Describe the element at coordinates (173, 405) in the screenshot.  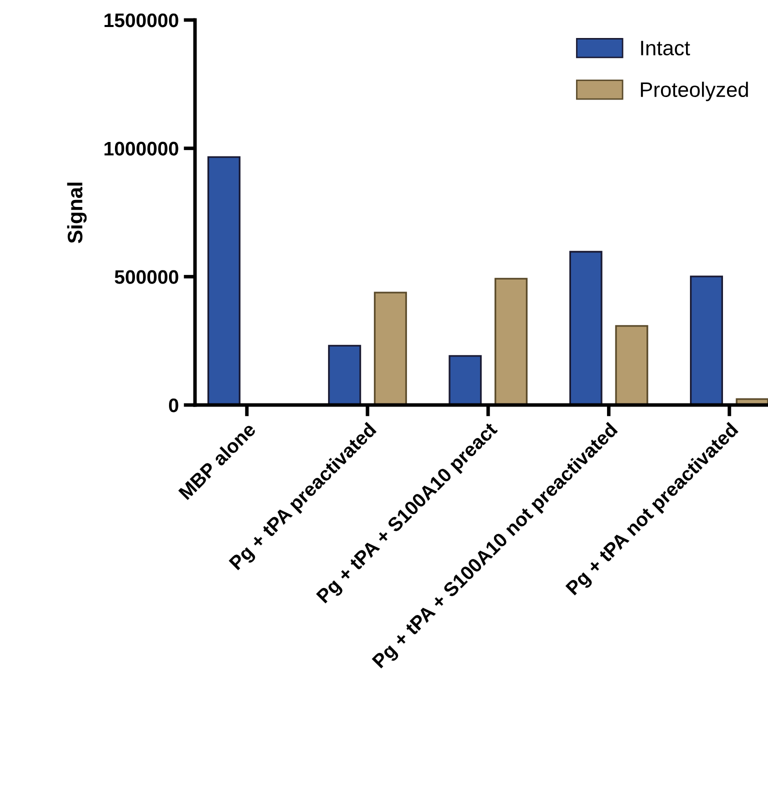
I see `y-tick-label: 0` at that location.